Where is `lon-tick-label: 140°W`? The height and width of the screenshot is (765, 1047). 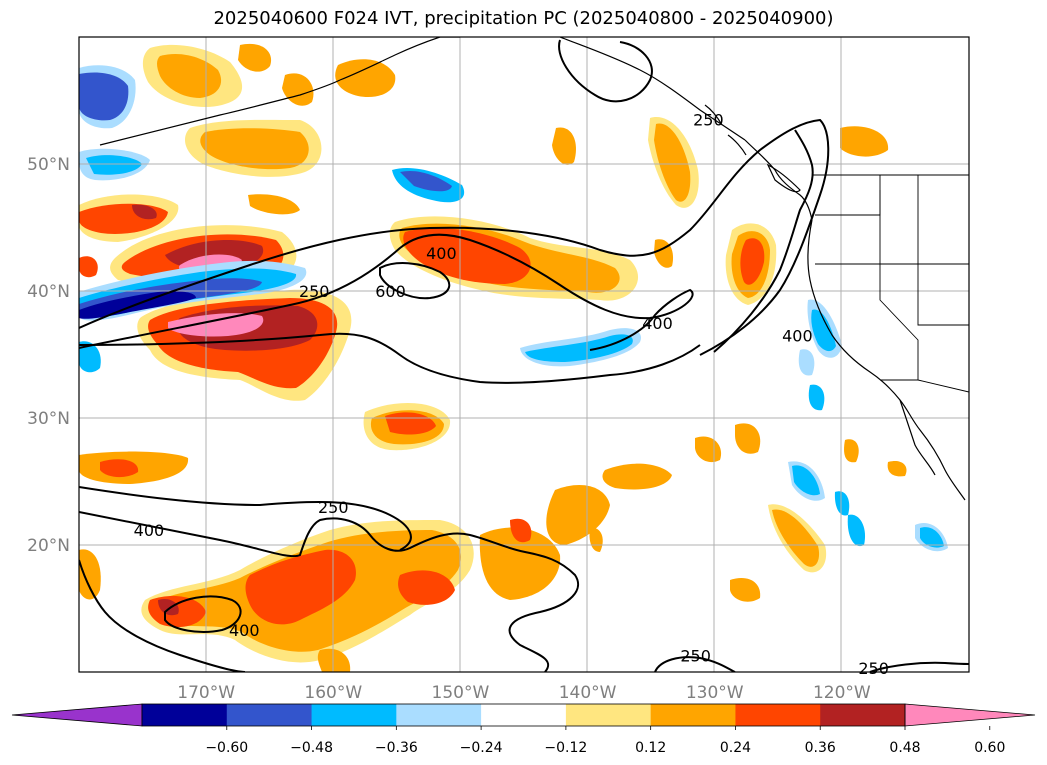
lon-tick-label: 140°W is located at coordinates (588, 693).